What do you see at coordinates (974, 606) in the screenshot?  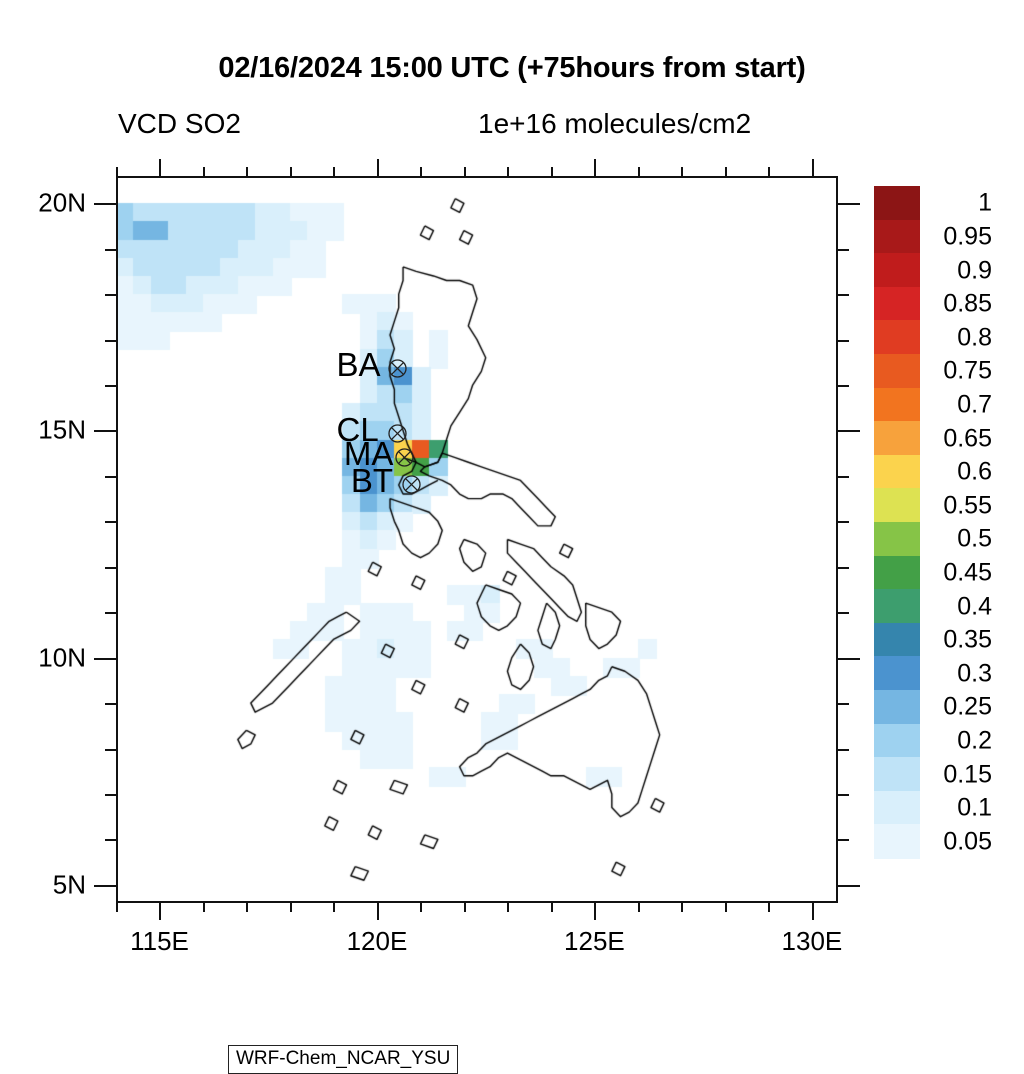 I see `colorbar-label-0p4: 0.4` at bounding box center [974, 606].